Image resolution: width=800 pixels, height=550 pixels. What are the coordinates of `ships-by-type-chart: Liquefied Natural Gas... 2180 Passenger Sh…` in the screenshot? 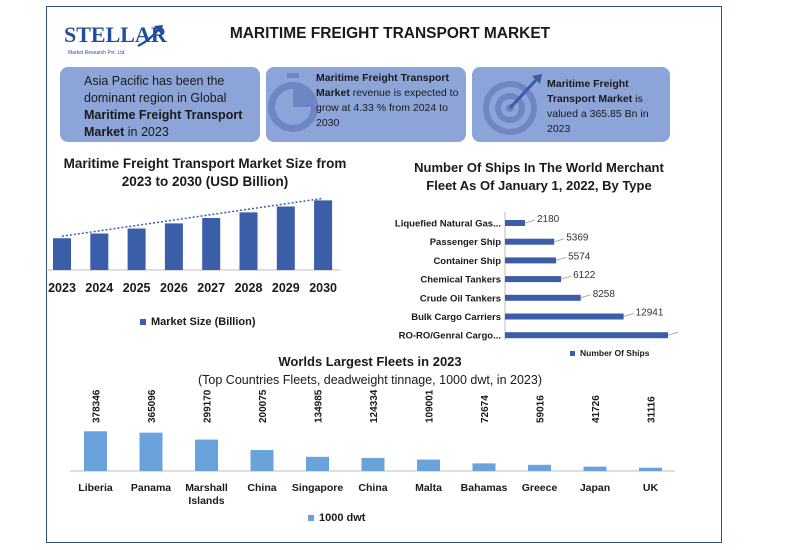 It's located at (537, 277).